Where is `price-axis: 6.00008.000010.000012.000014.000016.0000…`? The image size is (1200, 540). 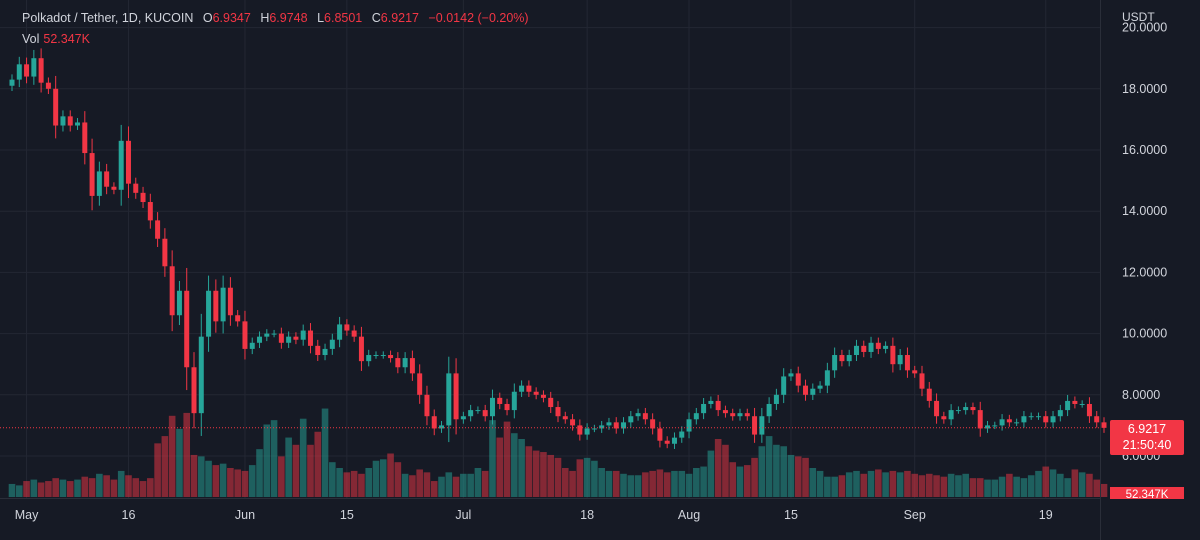 price-axis: 6.00008.000010.000012.000014.000016.0000… is located at coordinates (1144, 242).